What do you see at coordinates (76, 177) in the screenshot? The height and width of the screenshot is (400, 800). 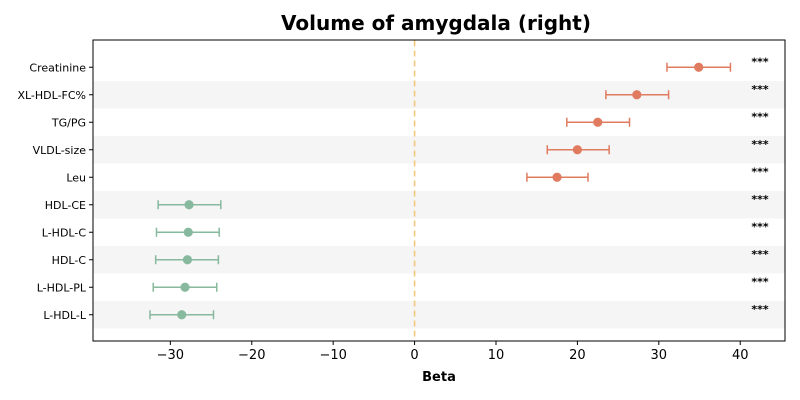 I see `y-tick-label: Leu` at bounding box center [76, 177].